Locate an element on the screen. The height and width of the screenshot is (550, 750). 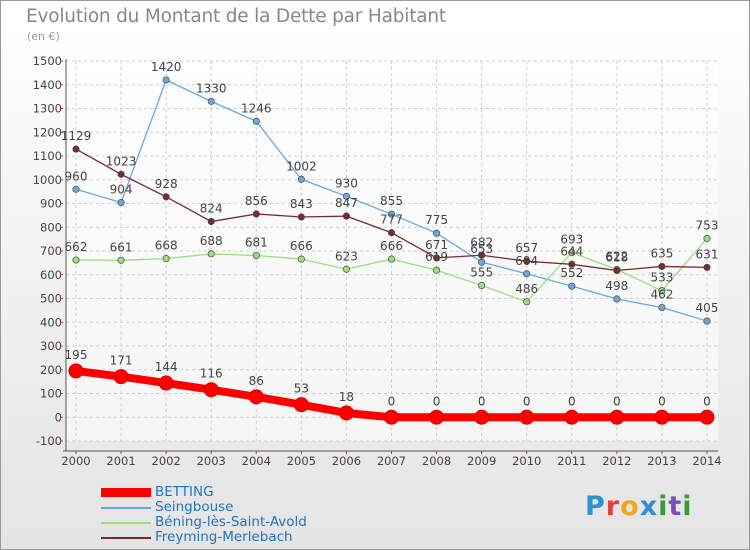
proxiti-logo: Proxiti is located at coordinates (639, 506).